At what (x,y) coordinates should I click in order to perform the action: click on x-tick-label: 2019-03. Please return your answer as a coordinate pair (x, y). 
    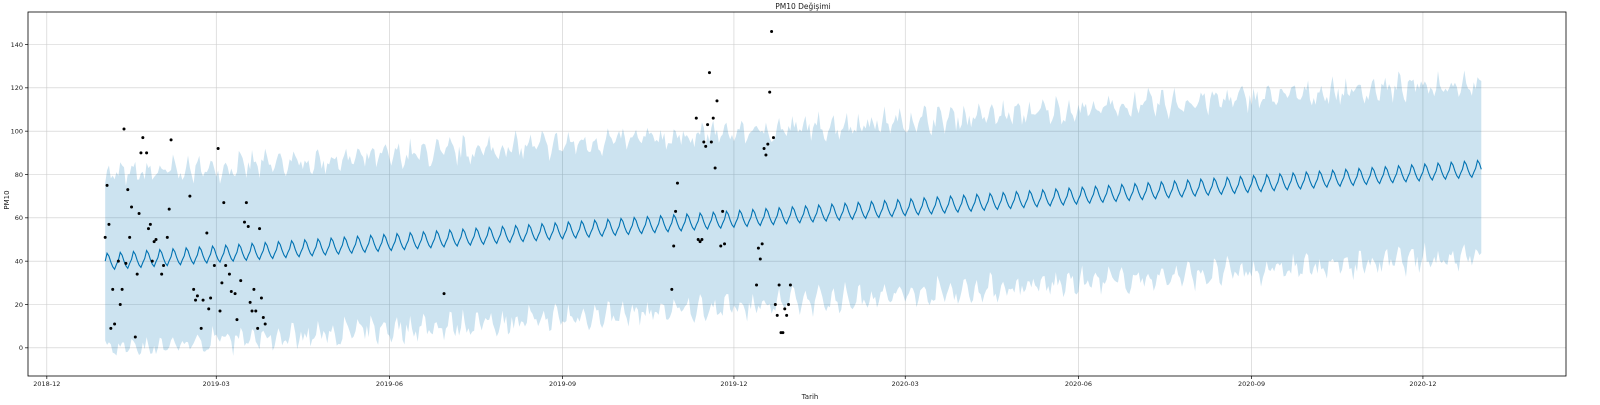
    Looking at the image, I should click on (216, 384).